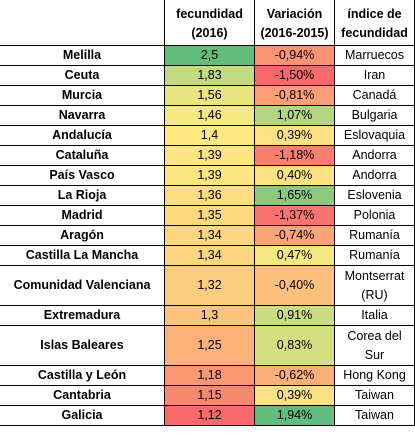 This screenshot has width=415, height=434. Describe the element at coordinates (295, 216) in the screenshot. I see `variation-cell: -1,37%` at that location.